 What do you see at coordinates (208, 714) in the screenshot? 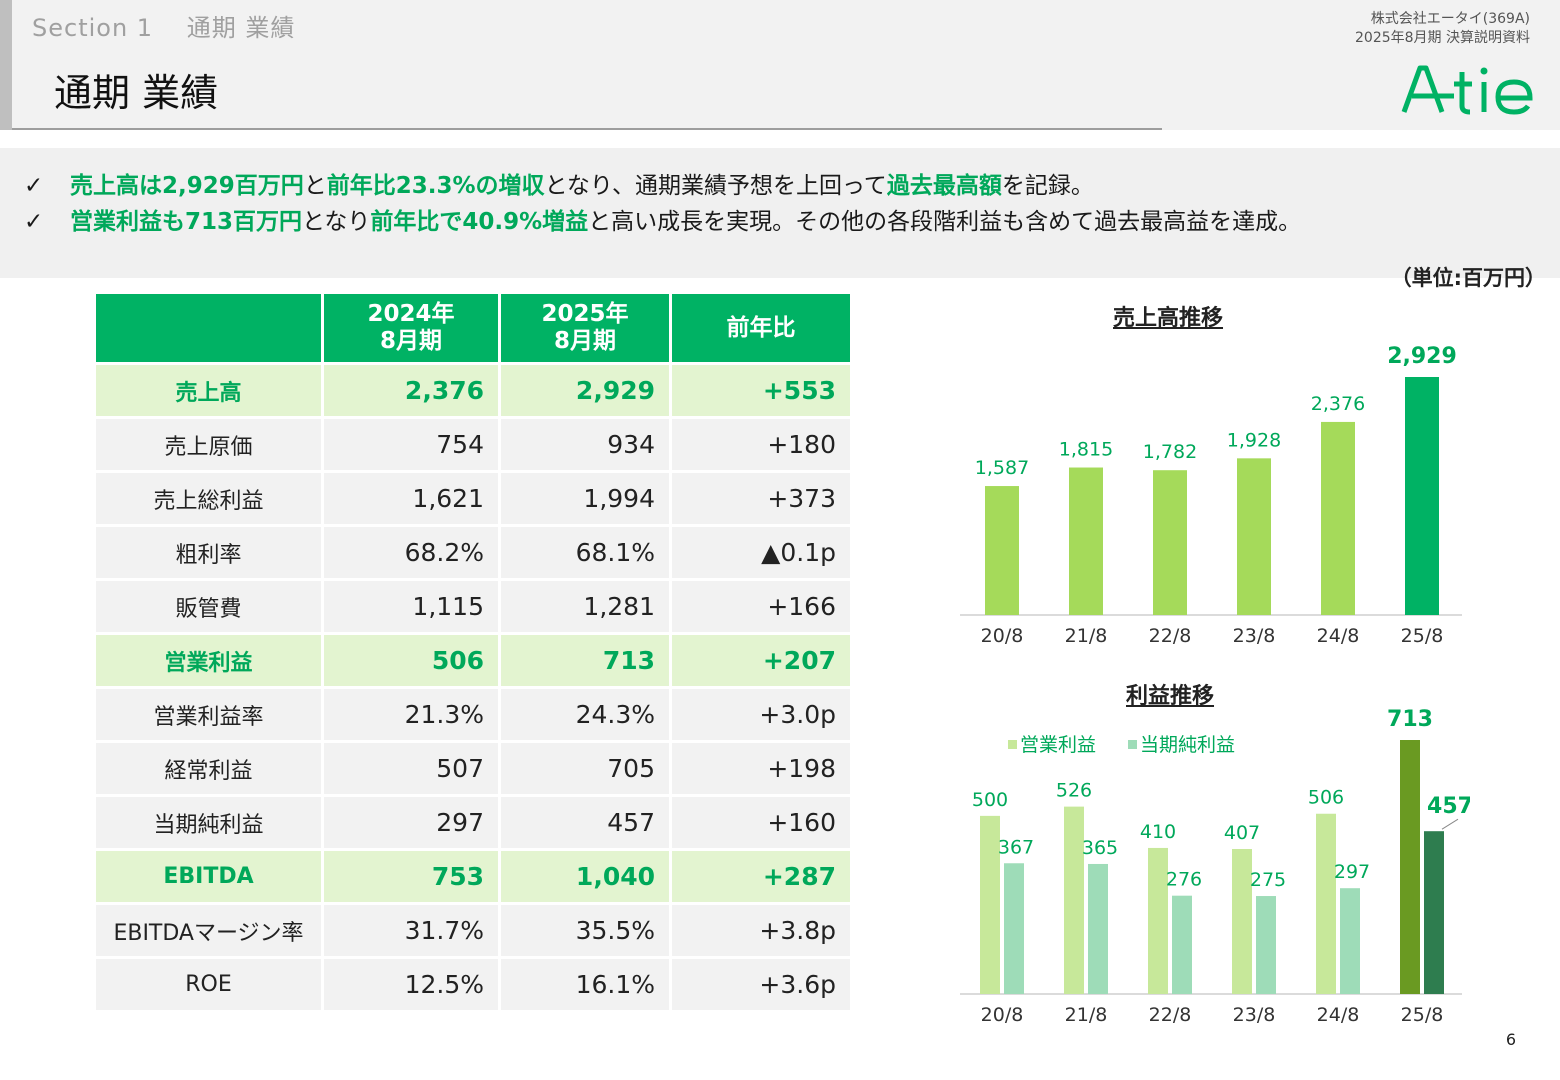
I see `row-label: 営業利益率` at bounding box center [208, 714].